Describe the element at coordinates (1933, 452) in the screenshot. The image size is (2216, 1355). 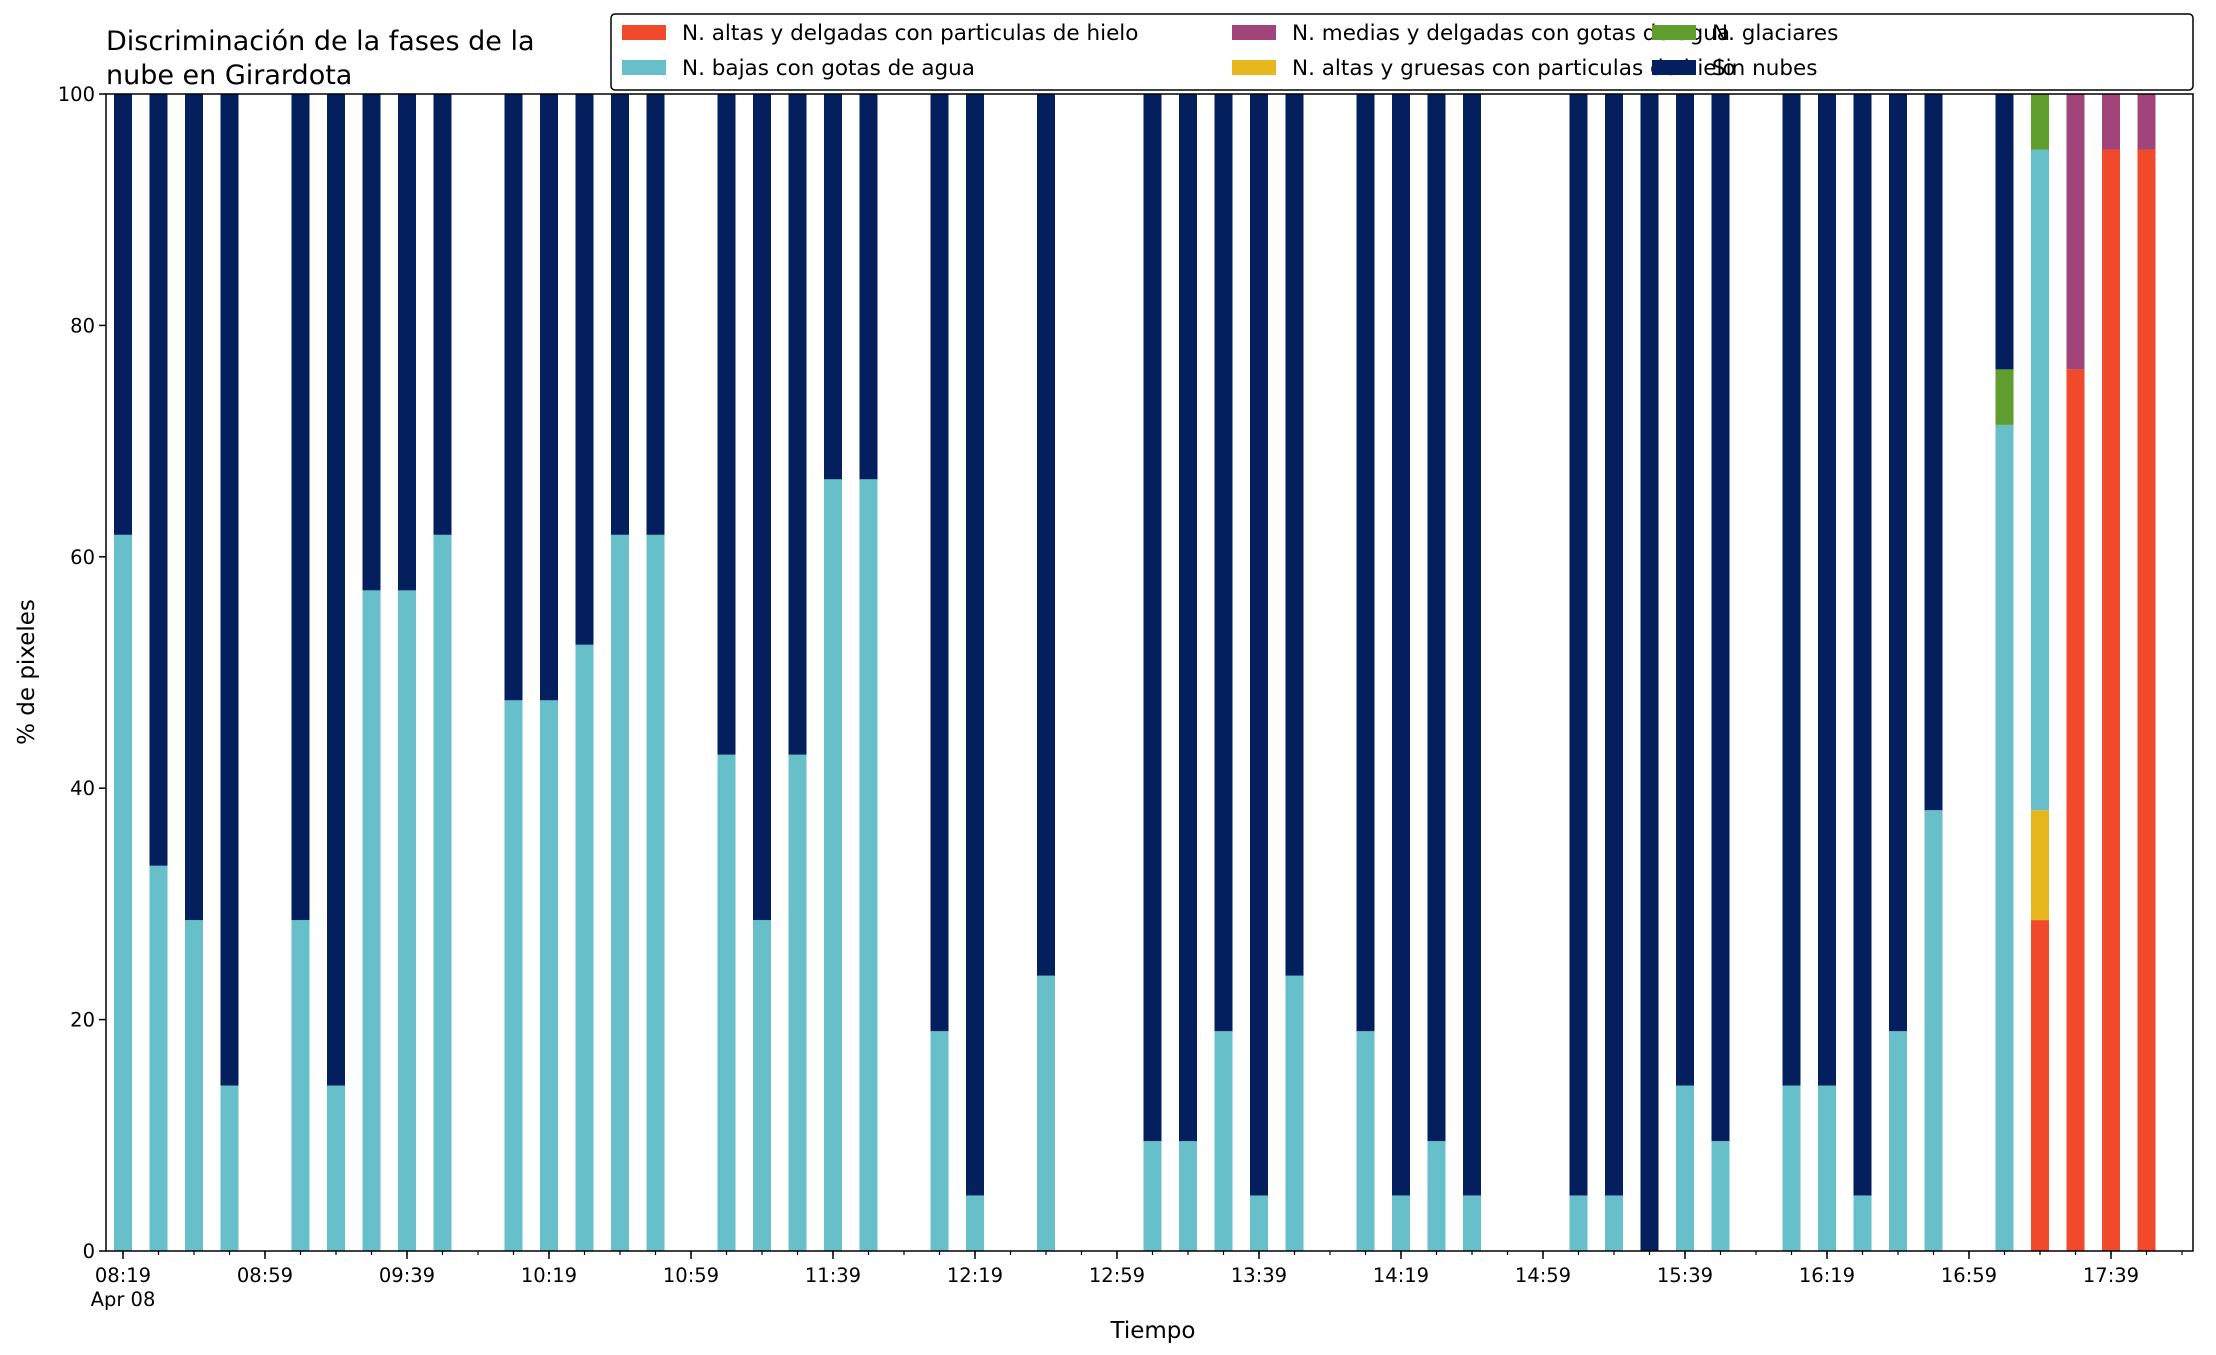
I see `bar-segment-16:49-series-5` at that location.